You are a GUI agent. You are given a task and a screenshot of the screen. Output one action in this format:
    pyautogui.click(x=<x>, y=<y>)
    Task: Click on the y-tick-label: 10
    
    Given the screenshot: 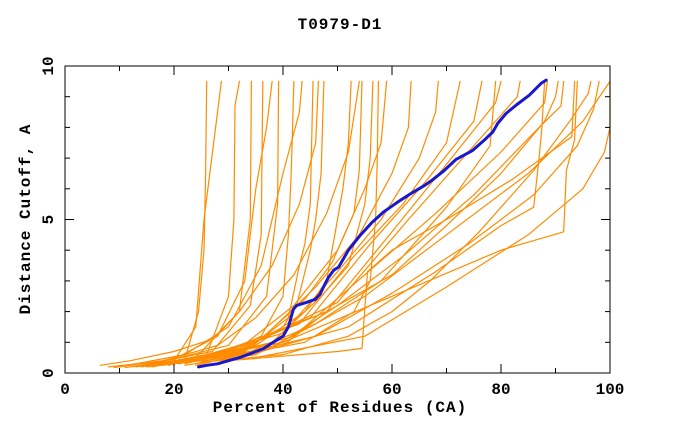 What is the action you would take?
    pyautogui.click(x=49, y=65)
    